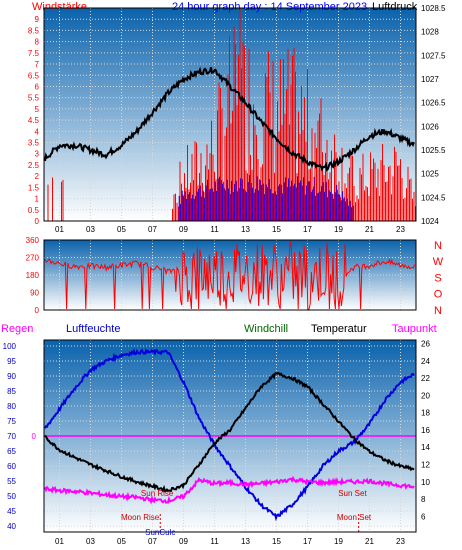 The image size is (462, 550). What do you see at coordinates (423, 499) in the screenshot?
I see `temperature-tick-label: 8` at bounding box center [423, 499].